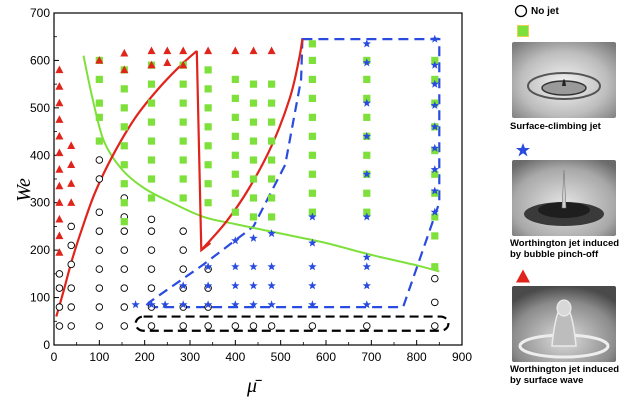  I want to click on x-axis-title: μ̄, so click(254, 386).